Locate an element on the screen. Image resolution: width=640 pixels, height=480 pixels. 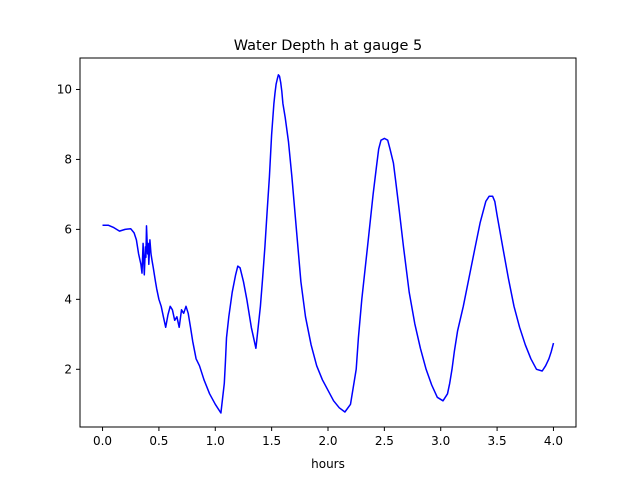
x-tick-label: 1.0 is located at coordinates (215, 441).